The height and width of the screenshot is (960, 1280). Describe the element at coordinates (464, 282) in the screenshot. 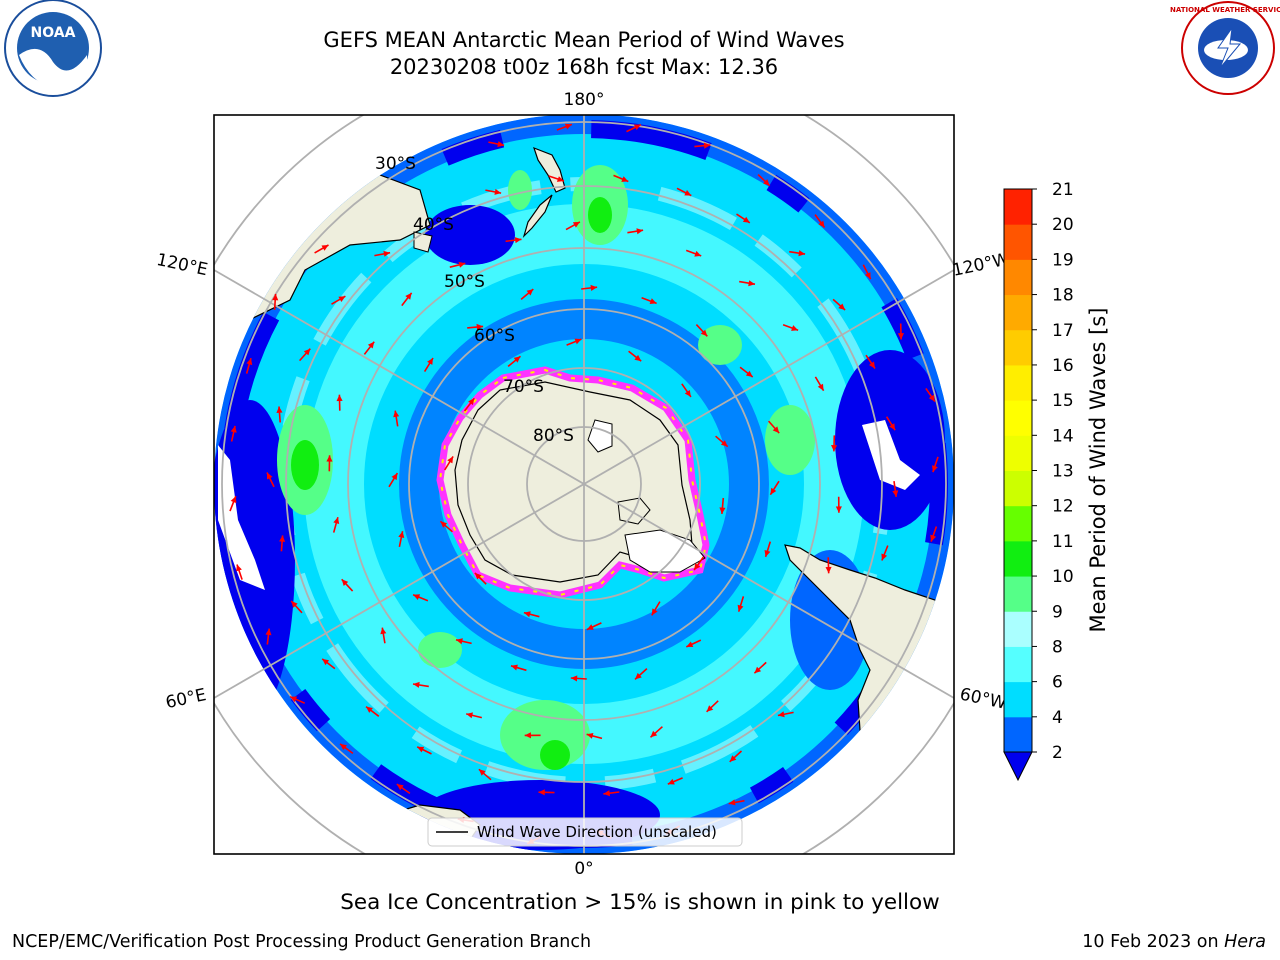

I see `lat-label-50s: 50°S` at that location.